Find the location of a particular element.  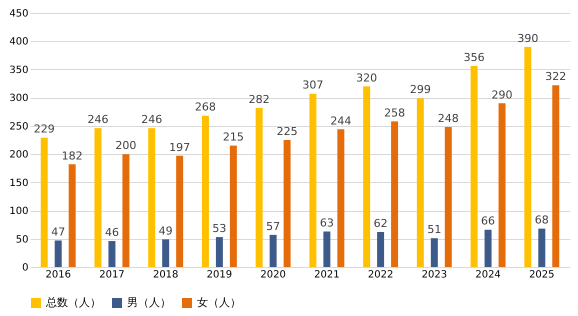

x-tick-label: 2023 is located at coordinates (435, 275).